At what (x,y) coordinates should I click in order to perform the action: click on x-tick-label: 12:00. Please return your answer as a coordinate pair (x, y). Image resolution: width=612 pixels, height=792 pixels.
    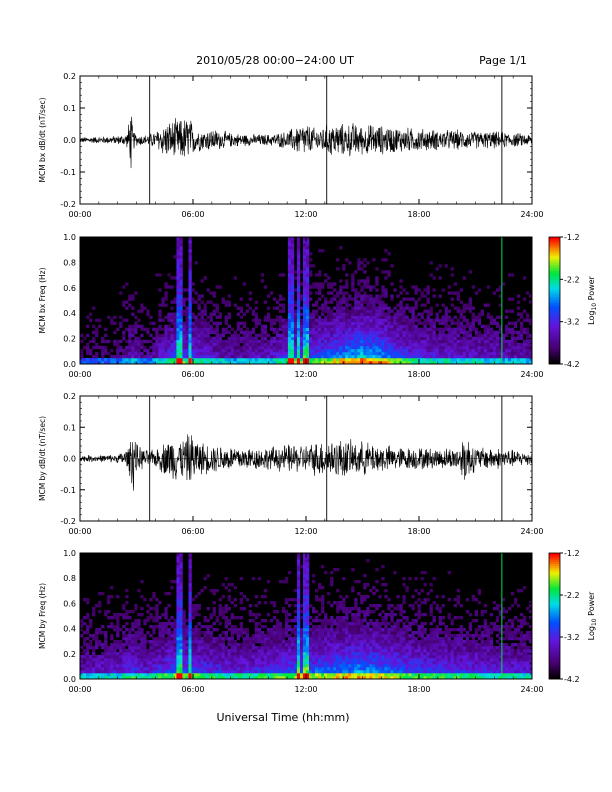
    Looking at the image, I should click on (305, 214).